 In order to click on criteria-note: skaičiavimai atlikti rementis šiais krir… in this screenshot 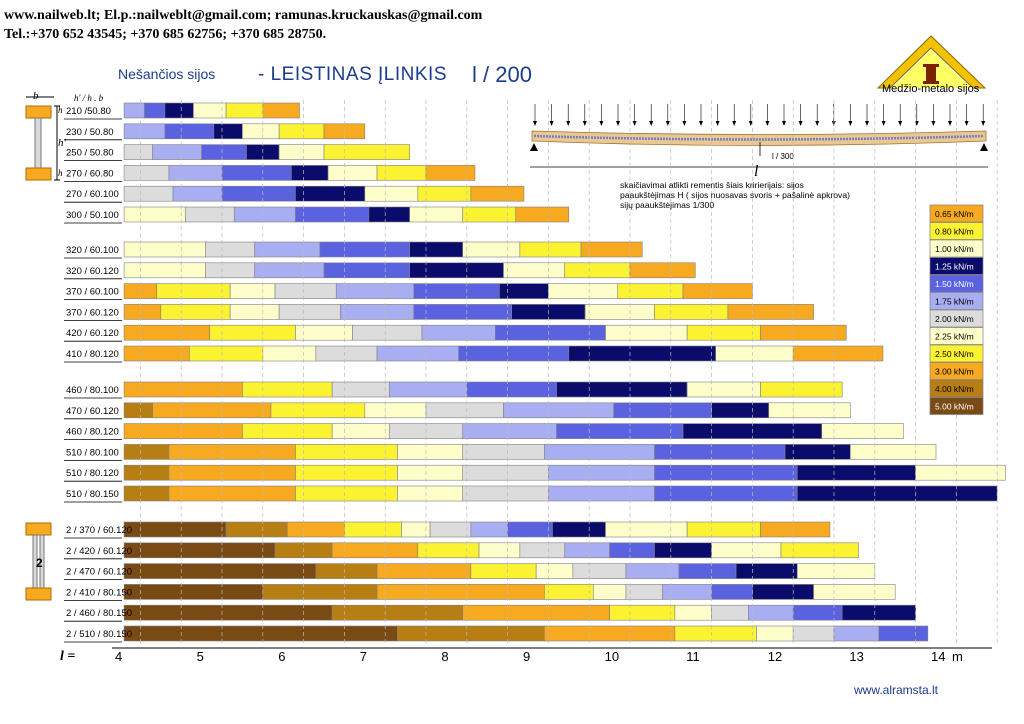, I will do `click(735, 195)`.